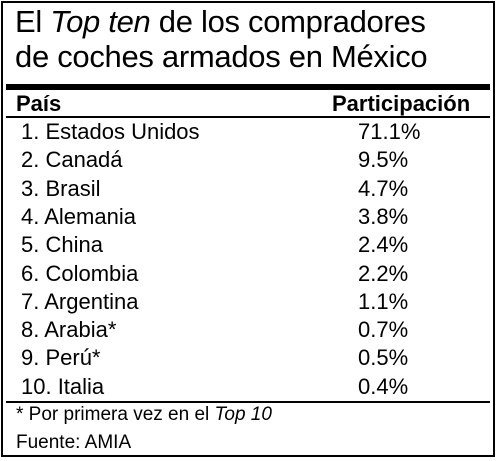 The image size is (500, 461). Describe the element at coordinates (61, 188) in the screenshot. I see `country-name: 3. Brasil` at that location.